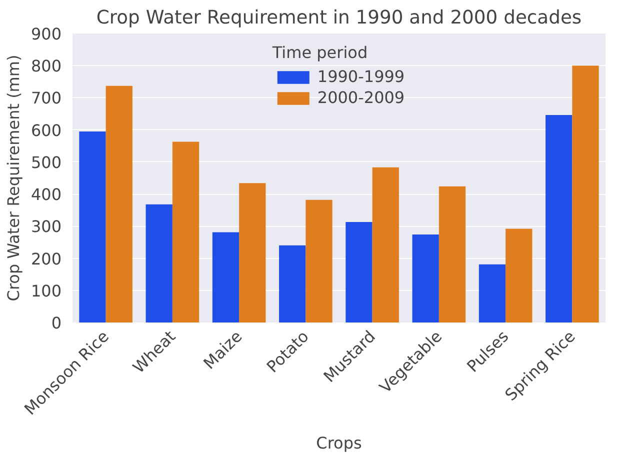  Describe the element at coordinates (46, 98) in the screenshot. I see `y-tick-label: 700` at that location.